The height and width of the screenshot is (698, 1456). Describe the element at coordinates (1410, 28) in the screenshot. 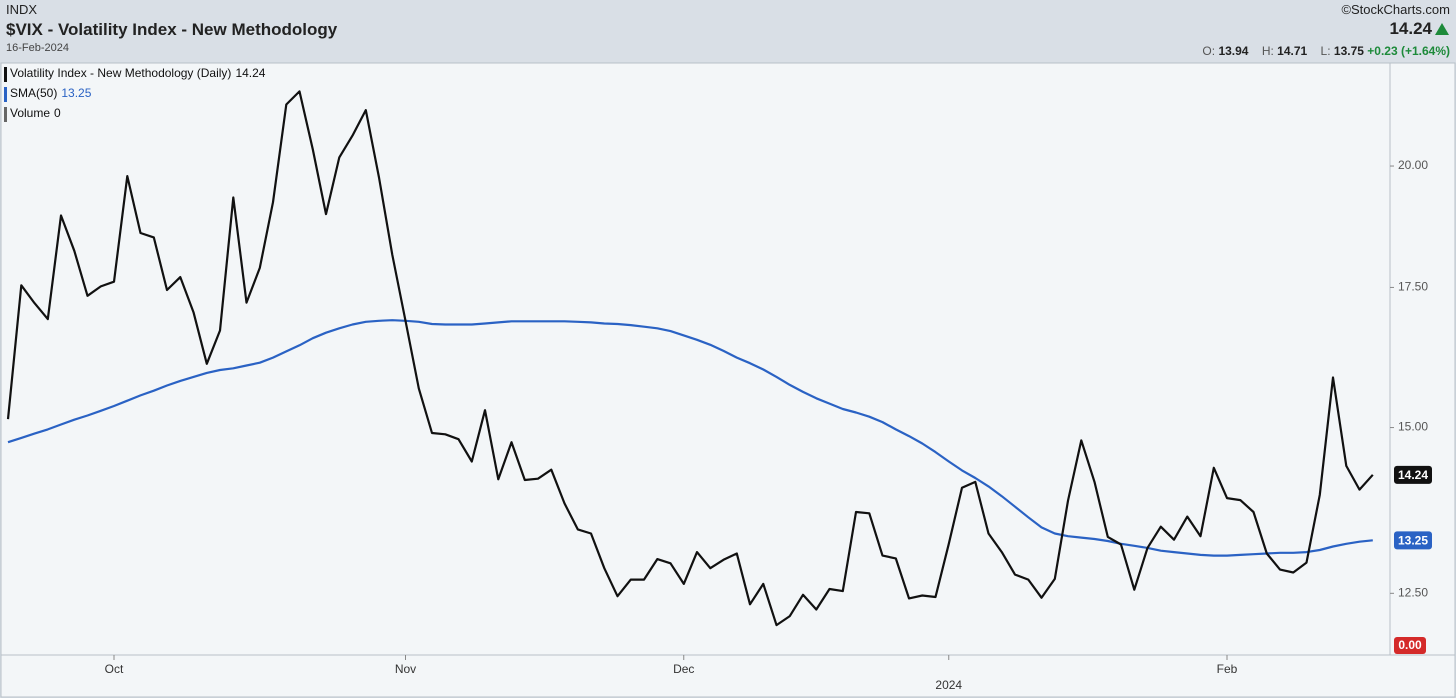

I see `last-price: 14.24` at that location.